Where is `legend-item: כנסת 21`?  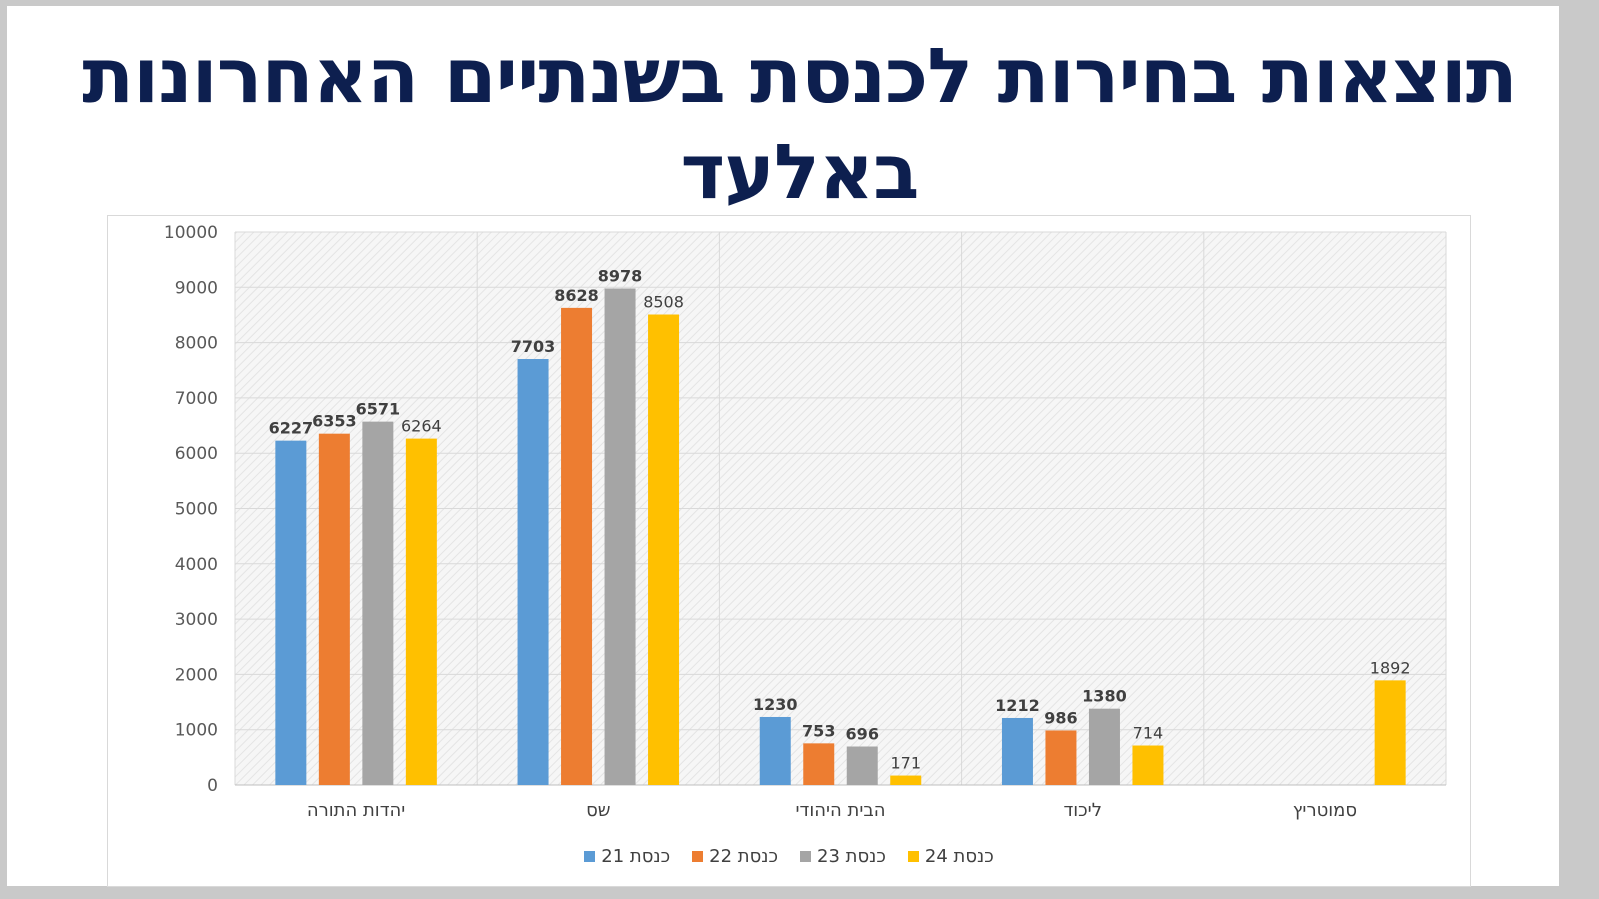
legend-item: כנסת 21 is located at coordinates (627, 856).